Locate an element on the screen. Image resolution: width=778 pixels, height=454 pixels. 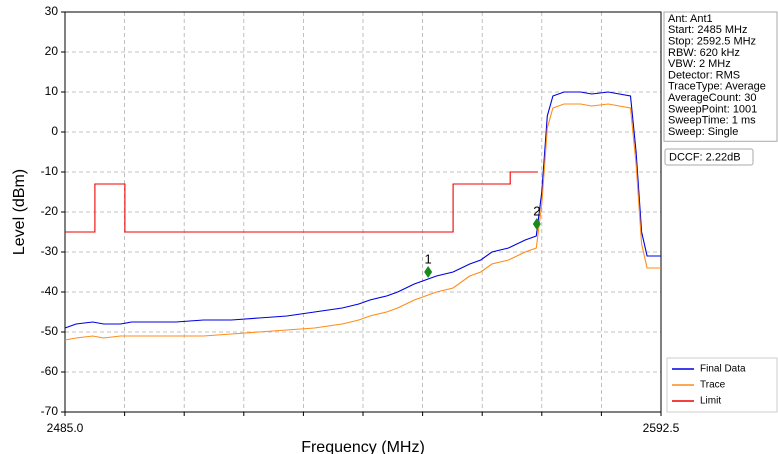
info-line: AverageCount: 30 is located at coordinates (712, 98).